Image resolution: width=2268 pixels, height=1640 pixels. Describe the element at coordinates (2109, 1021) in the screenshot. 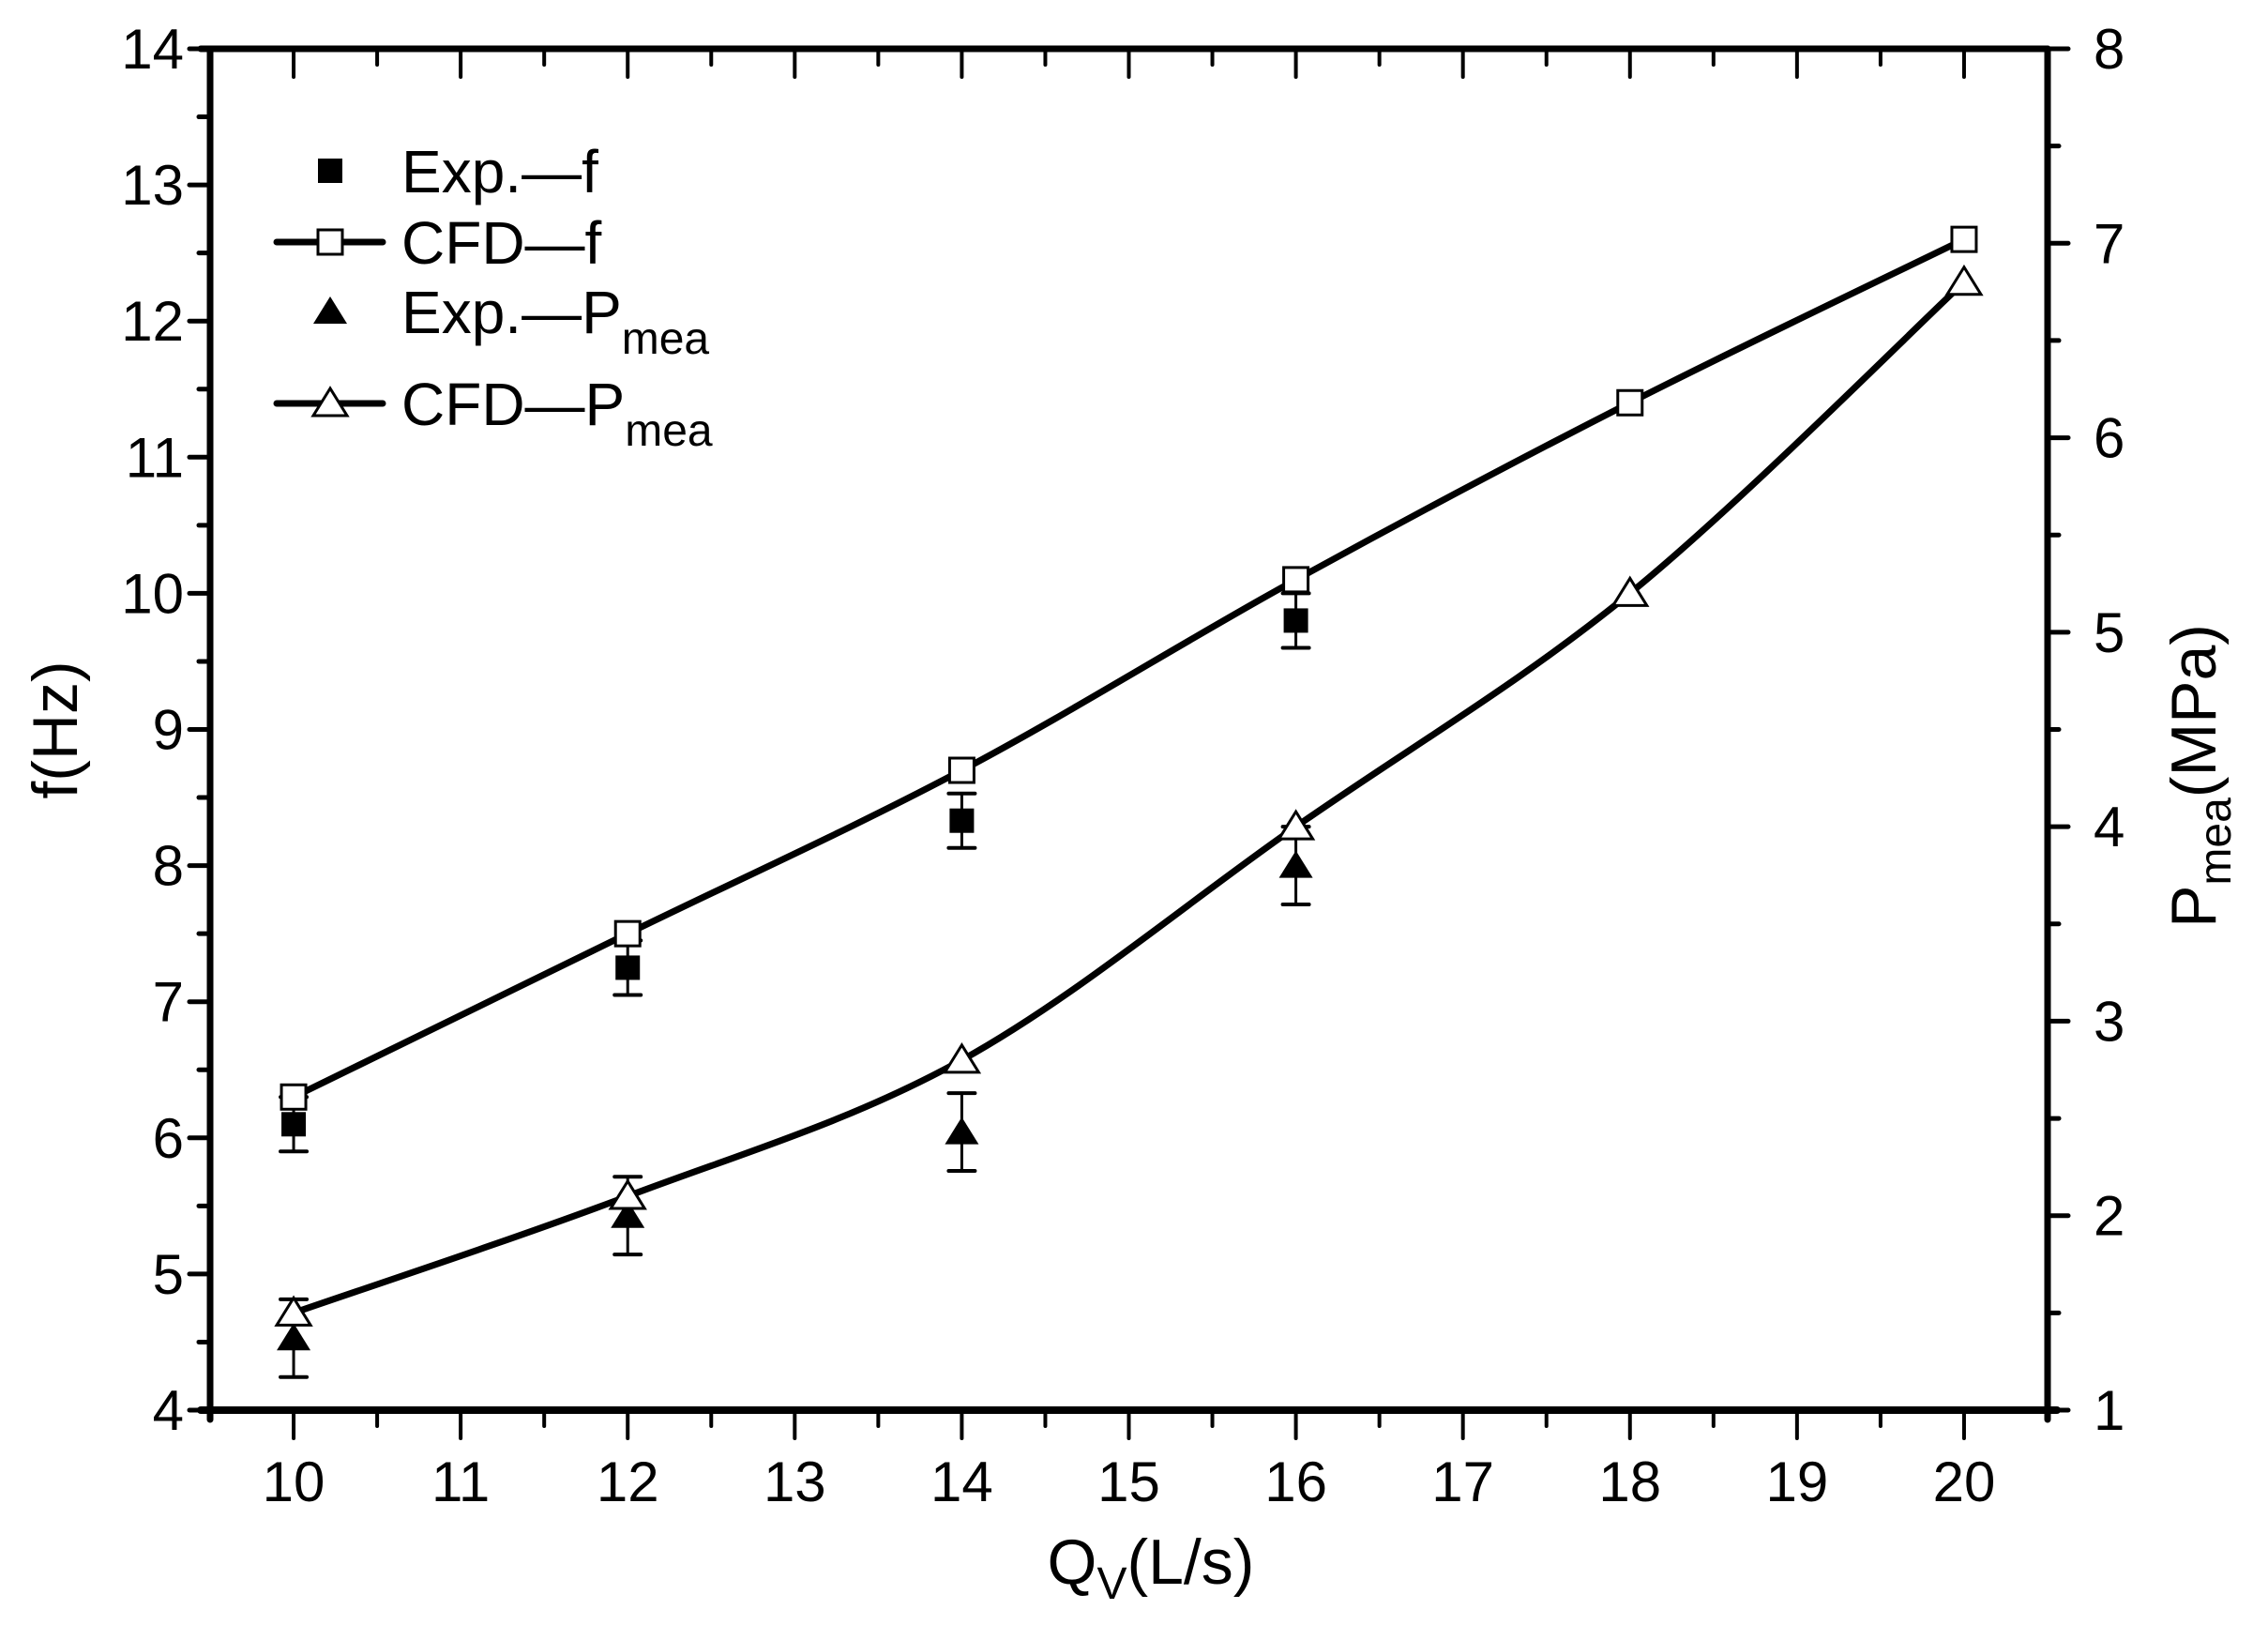

I see `y2-tick-label: 3` at that location.